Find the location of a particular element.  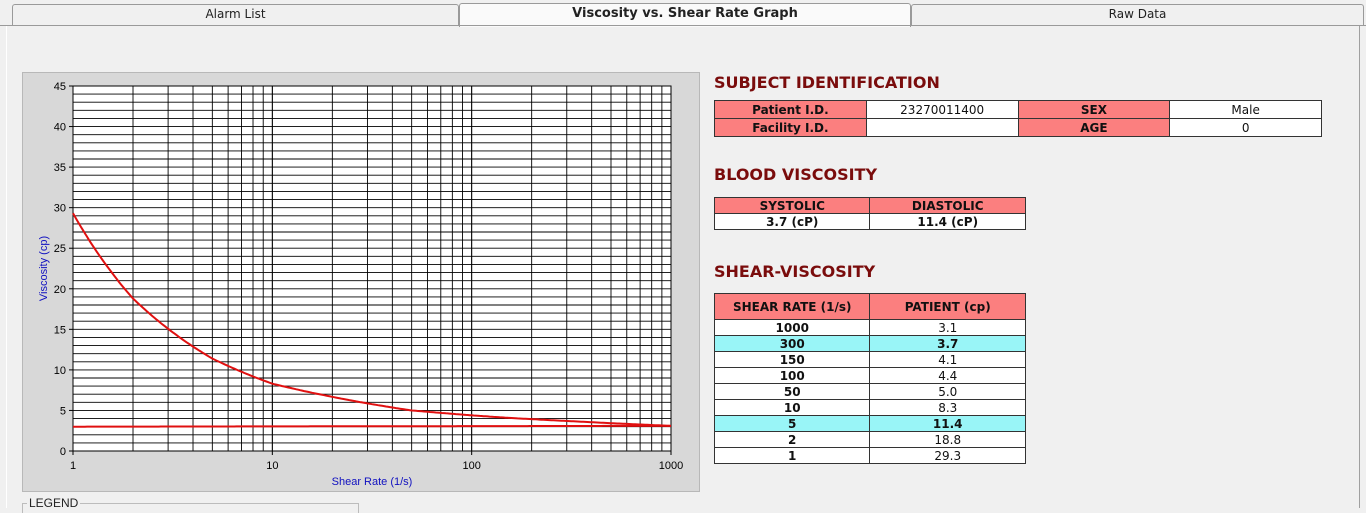

y-tick-label: 45 is located at coordinates (60, 87).